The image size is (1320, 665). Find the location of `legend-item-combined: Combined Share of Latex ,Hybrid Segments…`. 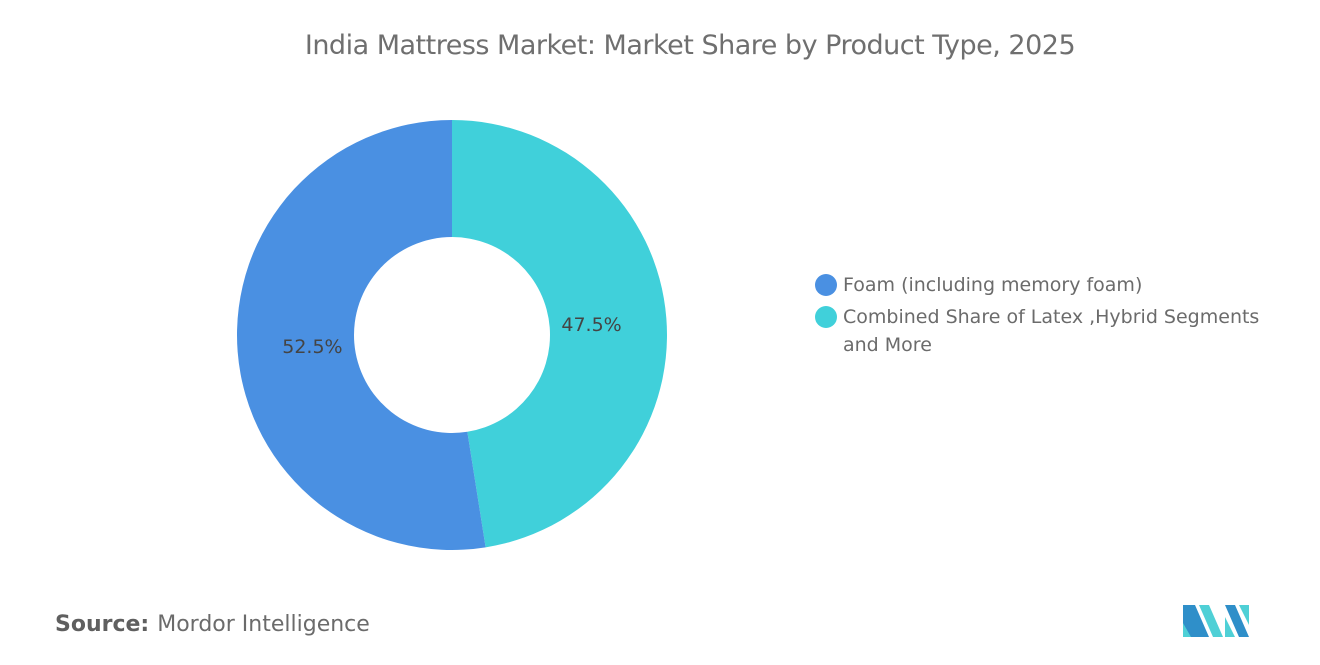

legend-item-combined: Combined Share of Latex ,Hybrid Segments… is located at coordinates (1055, 331).